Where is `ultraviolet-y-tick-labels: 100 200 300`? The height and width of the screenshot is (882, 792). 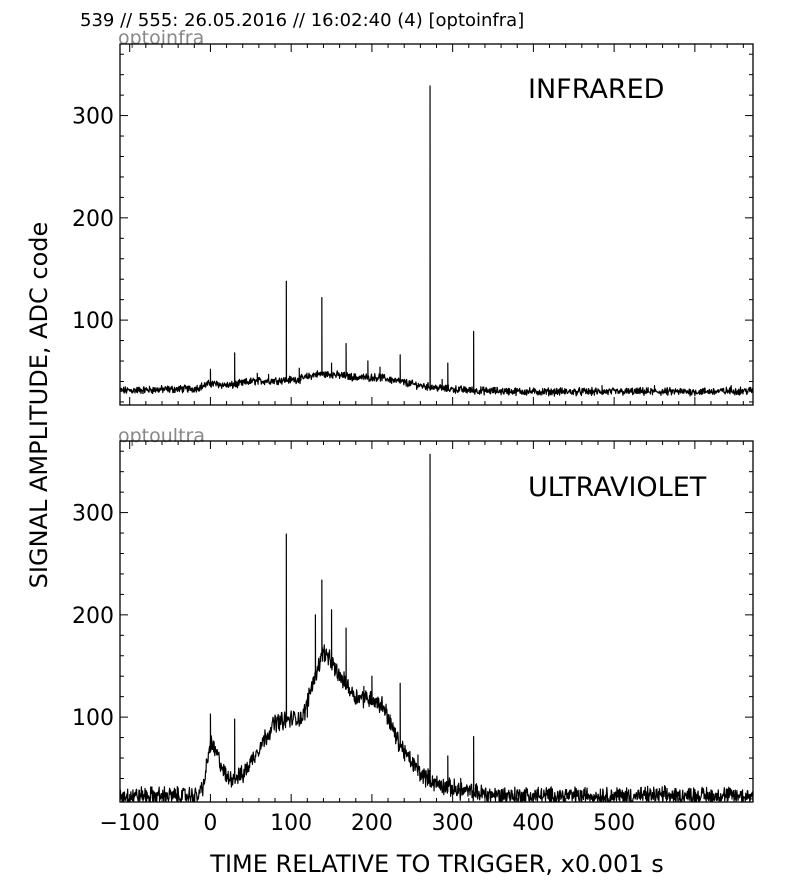
ultraviolet-y-tick-labels: 100 200 300 is located at coordinates (93, 617).